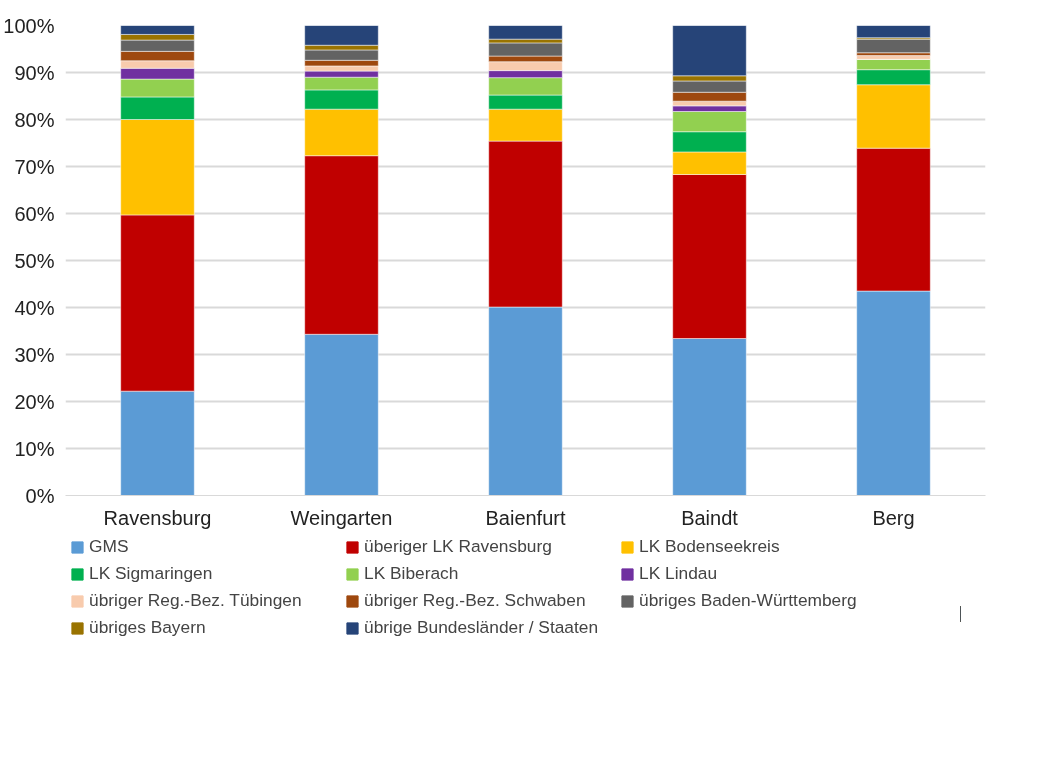 The image size is (1052, 758). Describe the element at coordinates (748, 600) in the screenshot. I see `legend-label: übriges Baden-Württemberg` at that location.